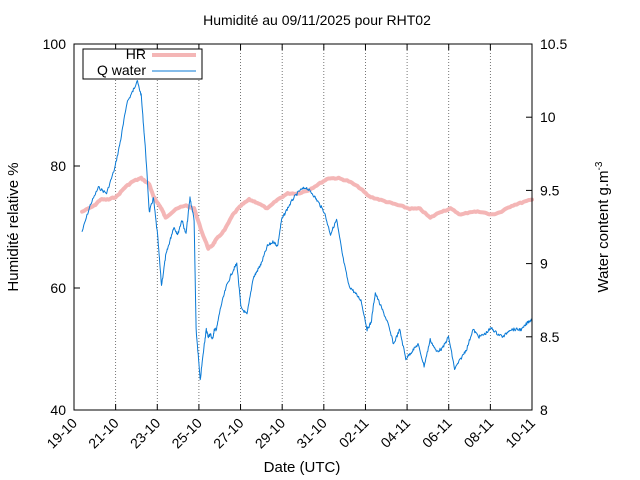  I want to click on hr-series, so click(307, 213).